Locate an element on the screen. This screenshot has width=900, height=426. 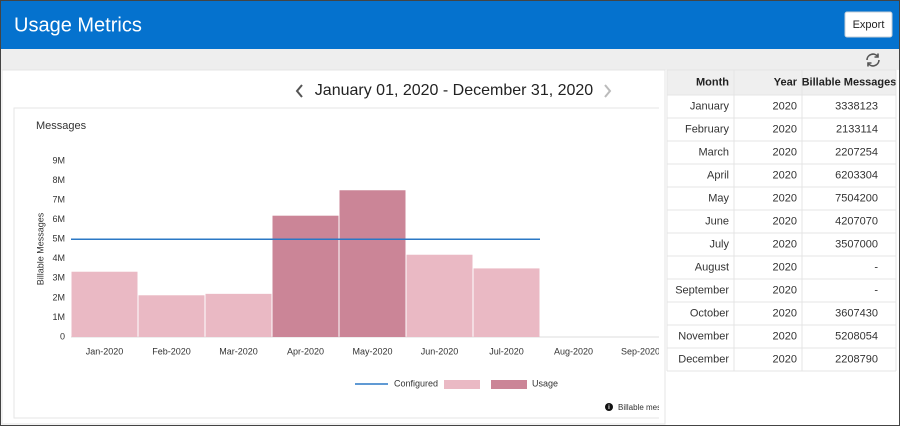
x-tick-label: Sep-2020 is located at coordinates (640, 351).